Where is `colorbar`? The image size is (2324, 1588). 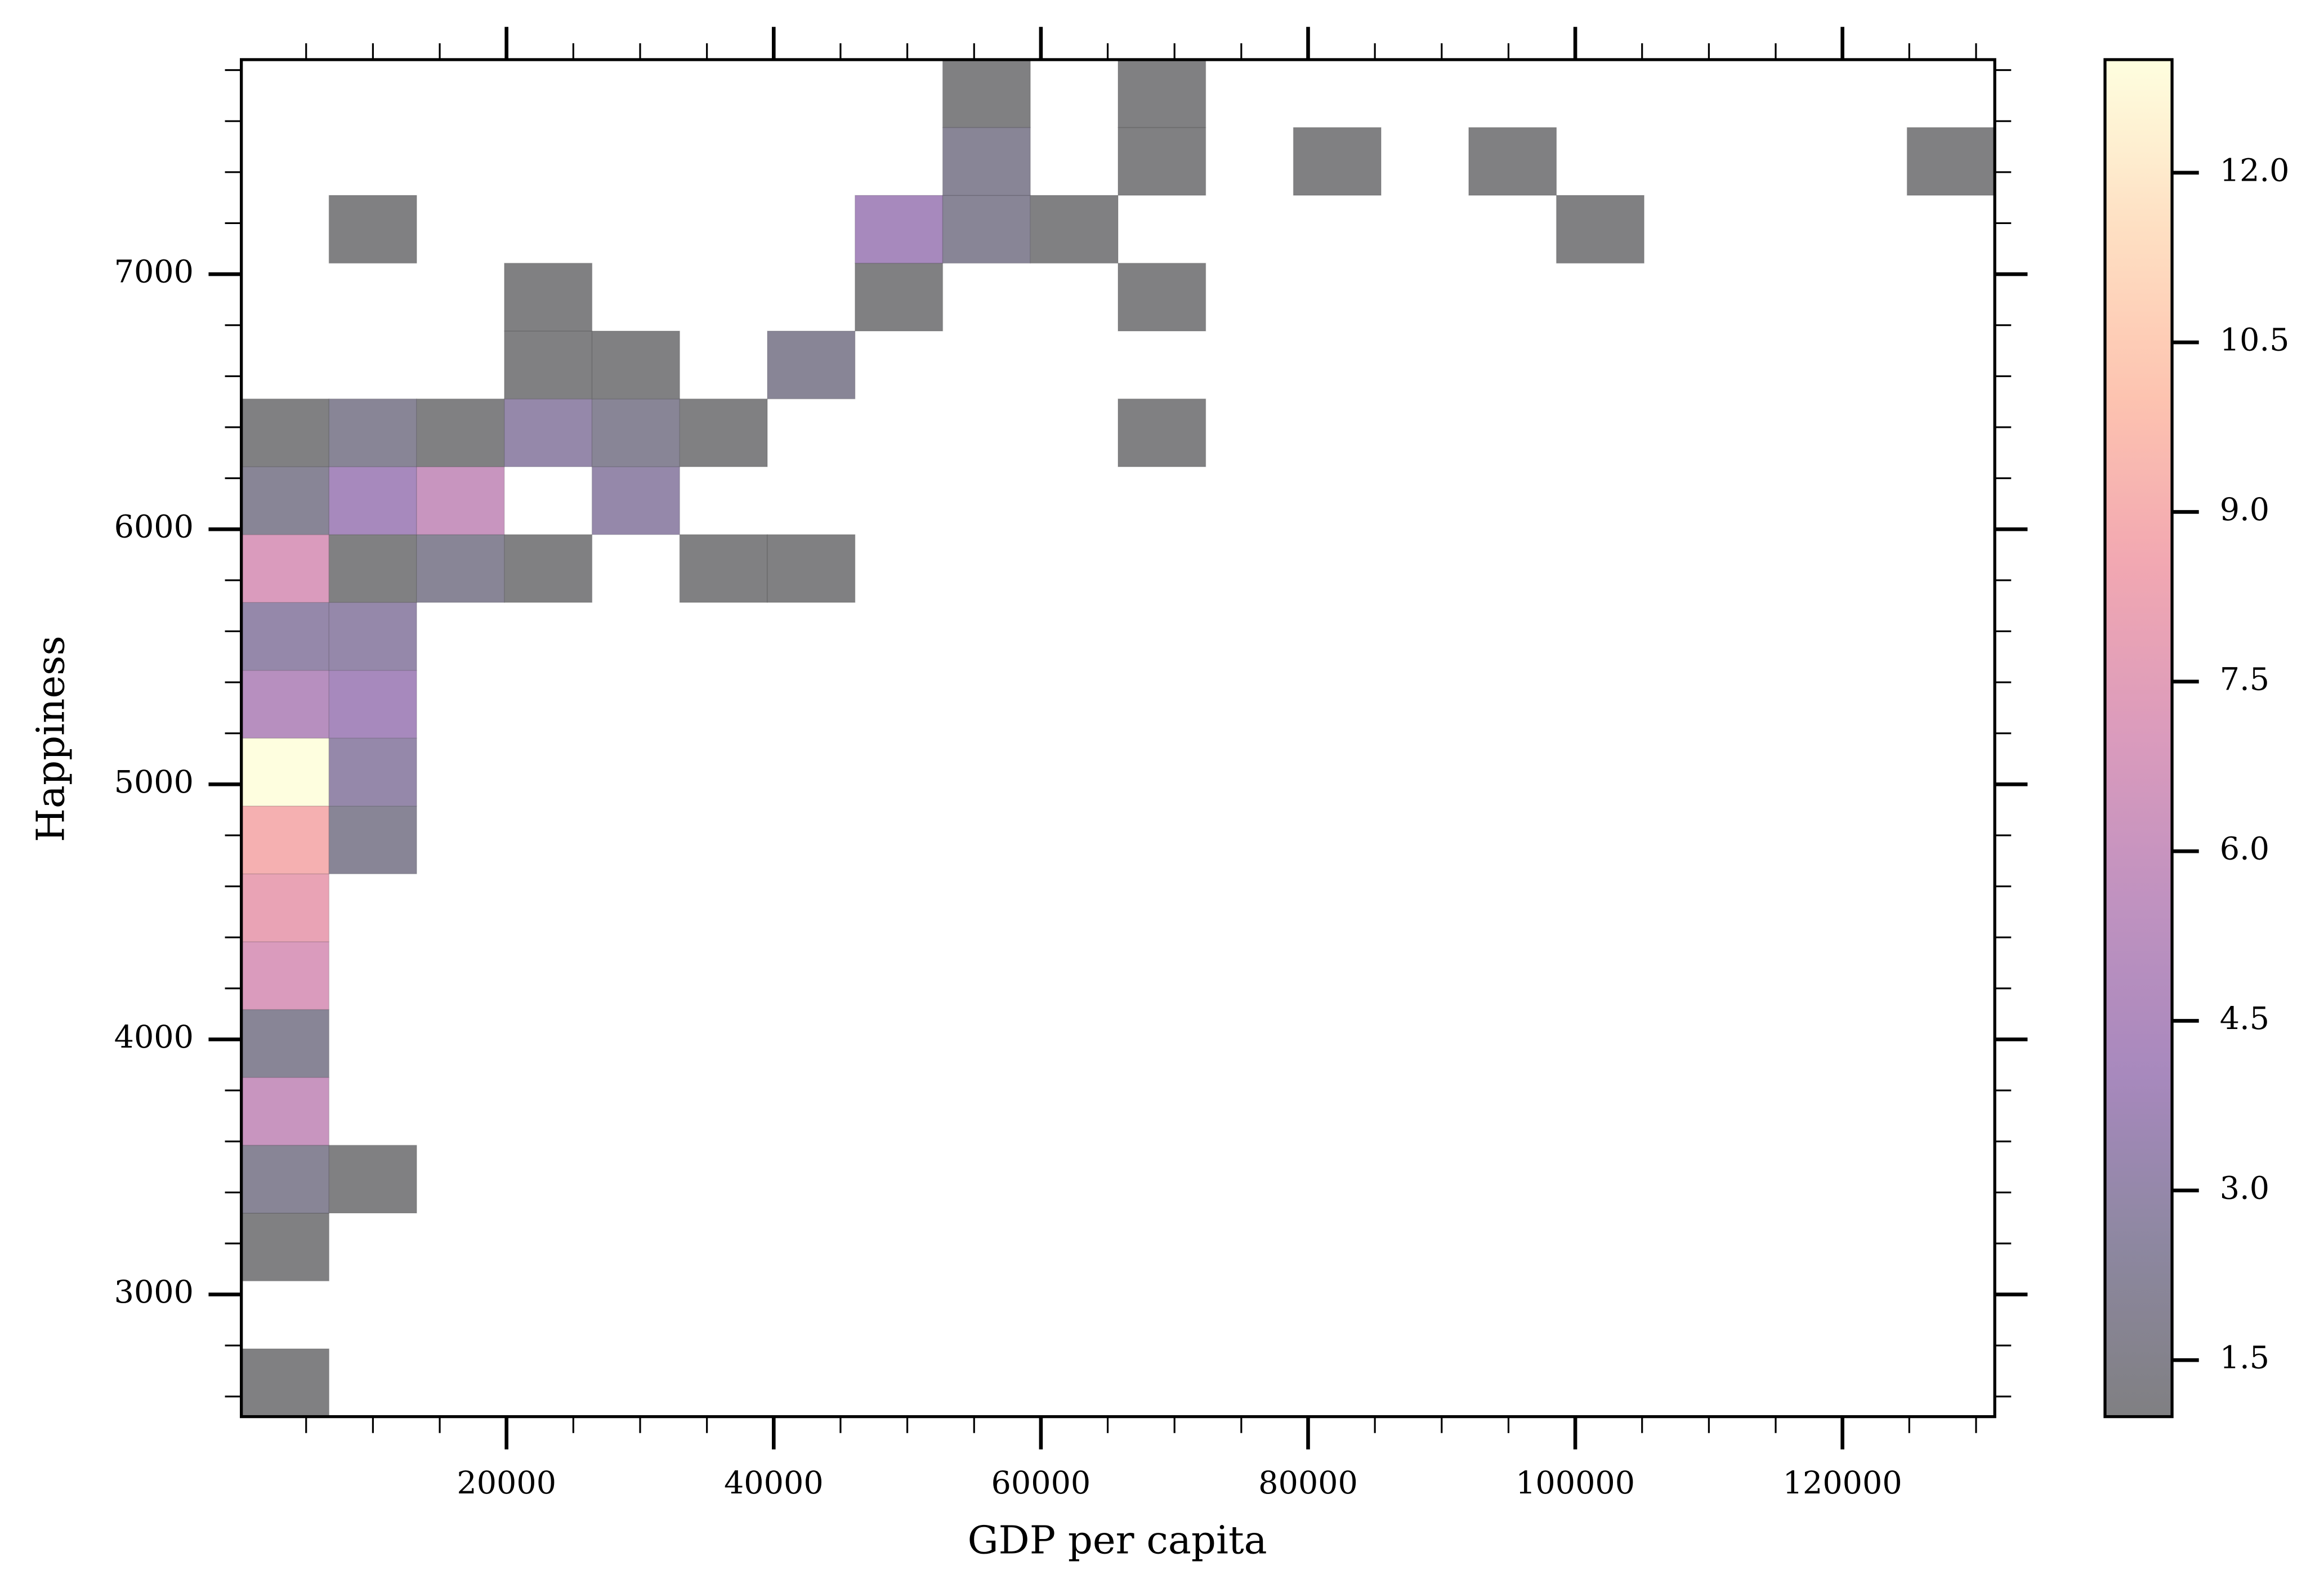 colorbar is located at coordinates (2138, 738).